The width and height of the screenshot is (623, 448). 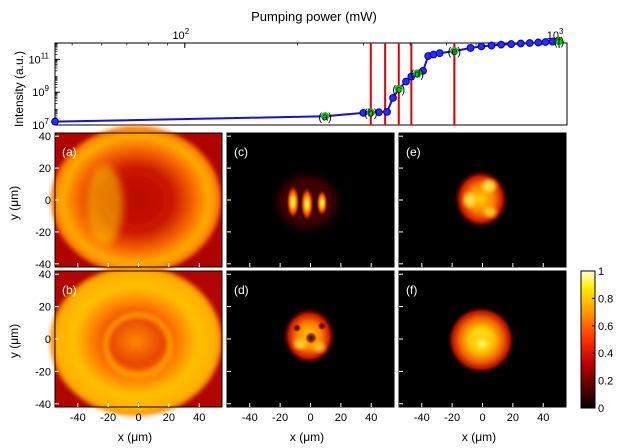 I want to click on x-axis-label-col2: x (μm), so click(x=307, y=437).